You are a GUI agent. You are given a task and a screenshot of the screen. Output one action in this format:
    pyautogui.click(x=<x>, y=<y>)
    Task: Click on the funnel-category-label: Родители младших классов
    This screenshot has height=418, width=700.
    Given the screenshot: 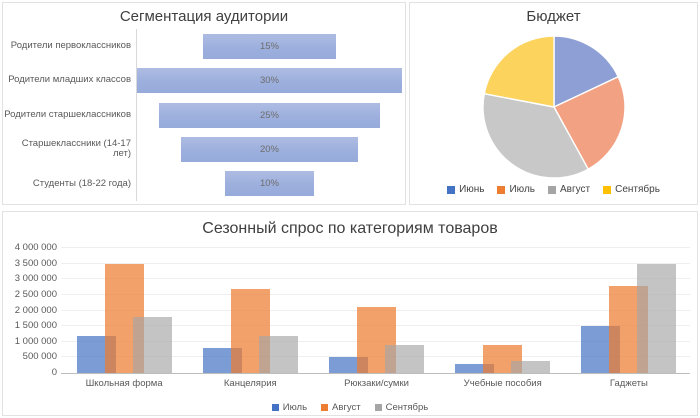 What is the action you would take?
    pyautogui.click(x=69, y=80)
    